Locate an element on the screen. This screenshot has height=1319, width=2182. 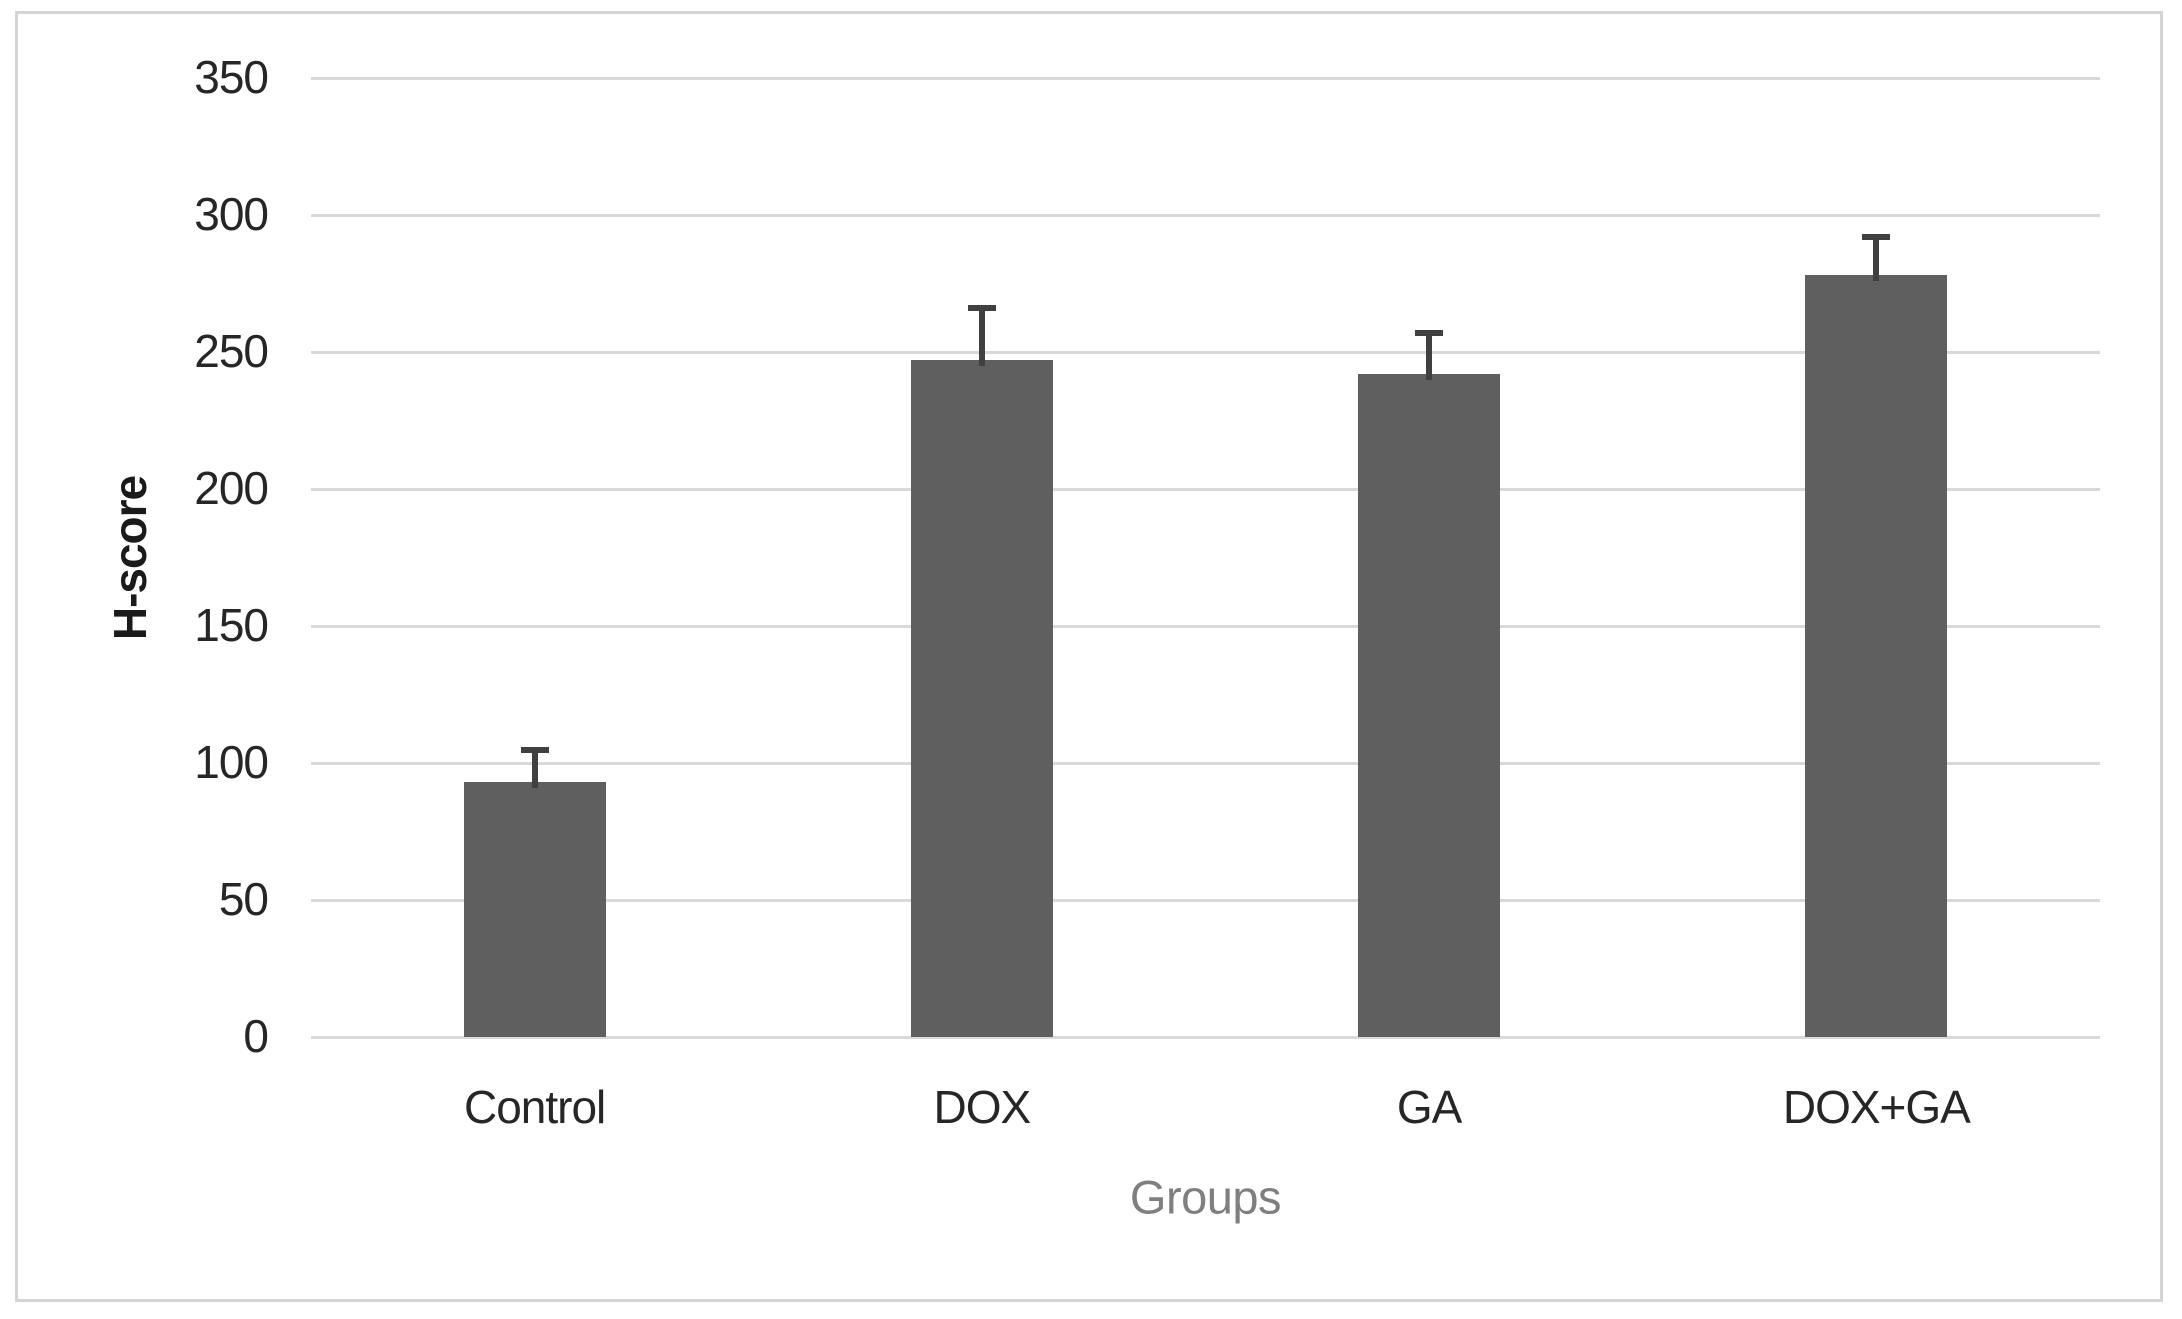
y-tick-label-50: 50 is located at coordinates (243, 899).